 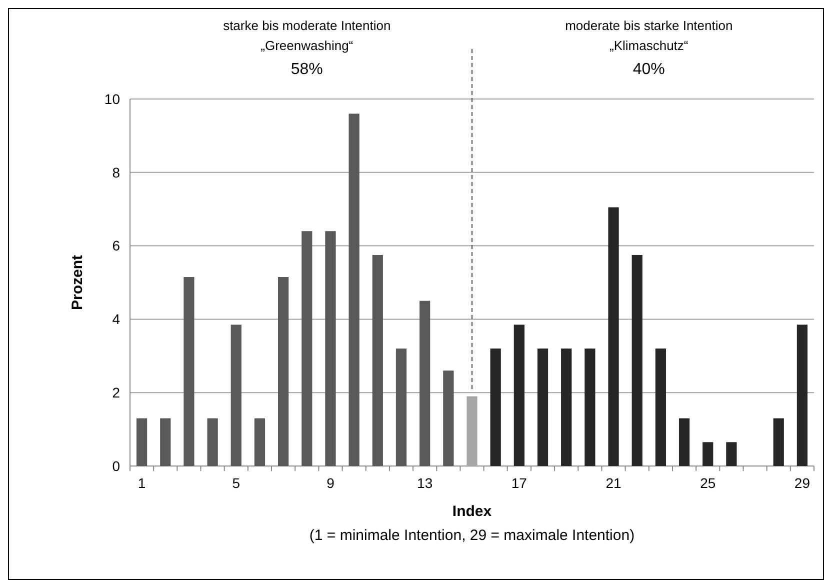 I want to click on text: „Greenwashing“, so click(x=307, y=45).